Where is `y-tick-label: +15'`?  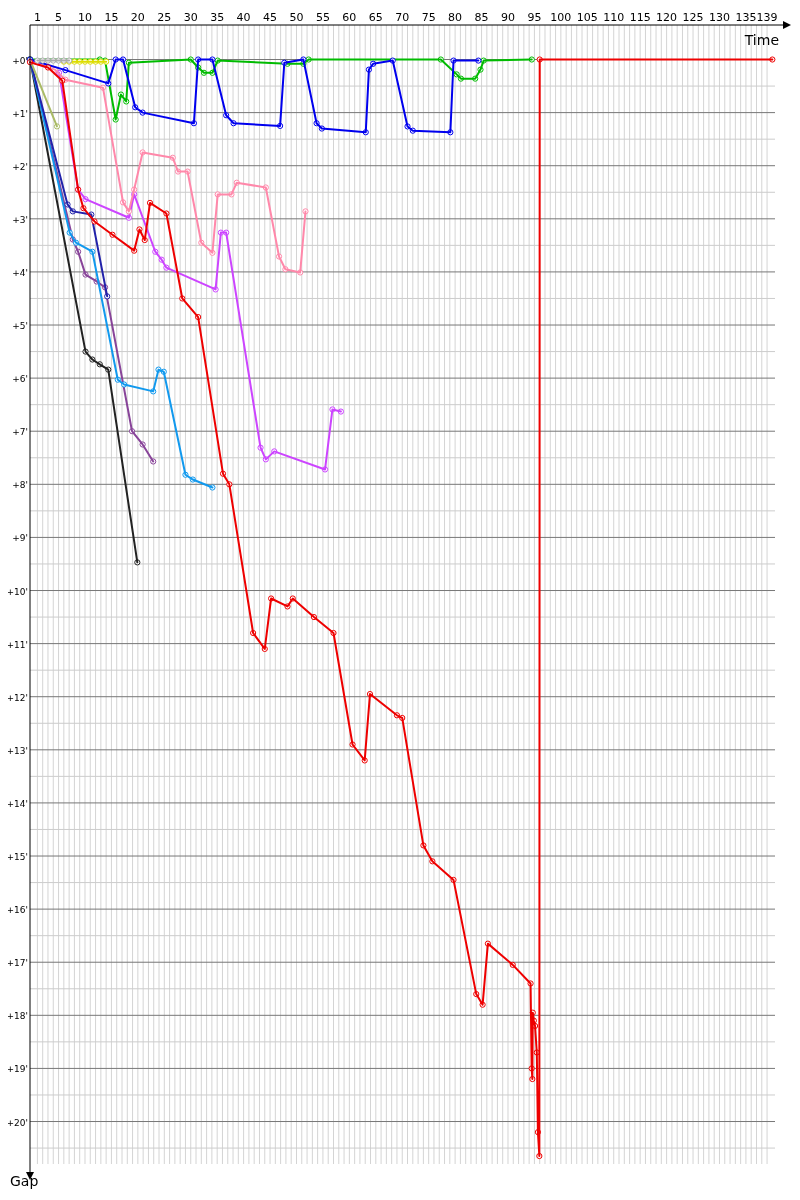
y-tick-label: +15' is located at coordinates (17, 857).